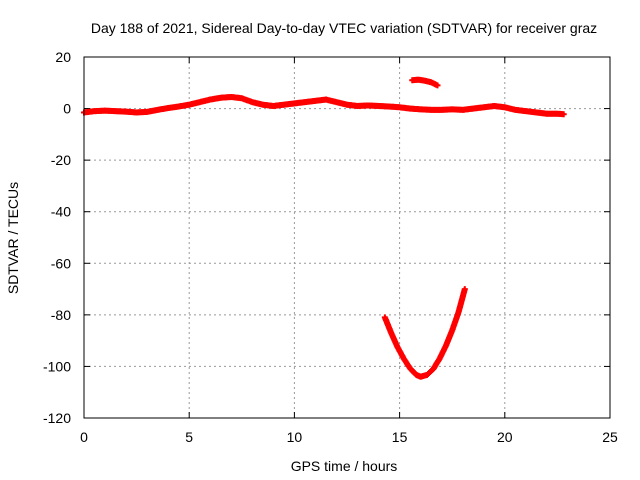 This screenshot has height=480, width=640. What do you see at coordinates (57, 418) in the screenshot?
I see `y-tick-label: -120` at bounding box center [57, 418].